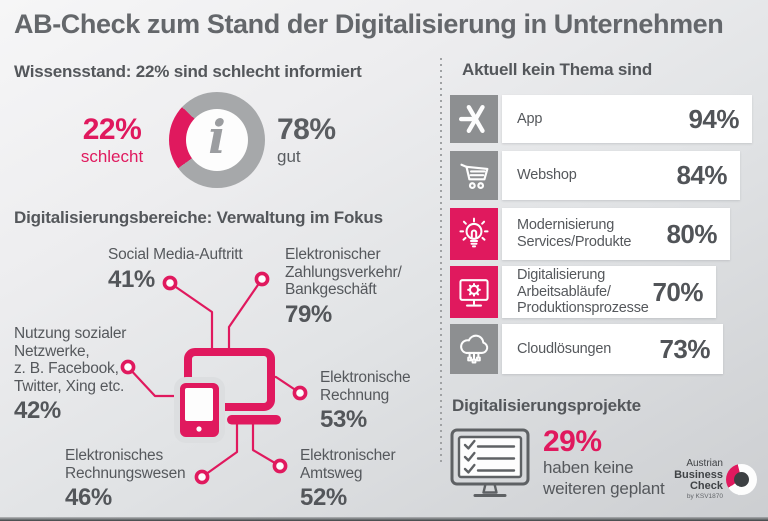  I want to click on connector-social-media, so click(191, 318).